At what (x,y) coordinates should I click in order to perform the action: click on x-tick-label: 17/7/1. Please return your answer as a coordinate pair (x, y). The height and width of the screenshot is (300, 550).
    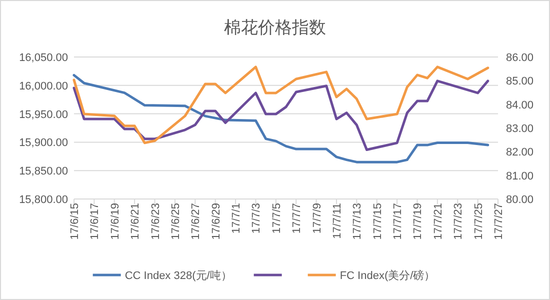
    Looking at the image, I should click on (236, 218).